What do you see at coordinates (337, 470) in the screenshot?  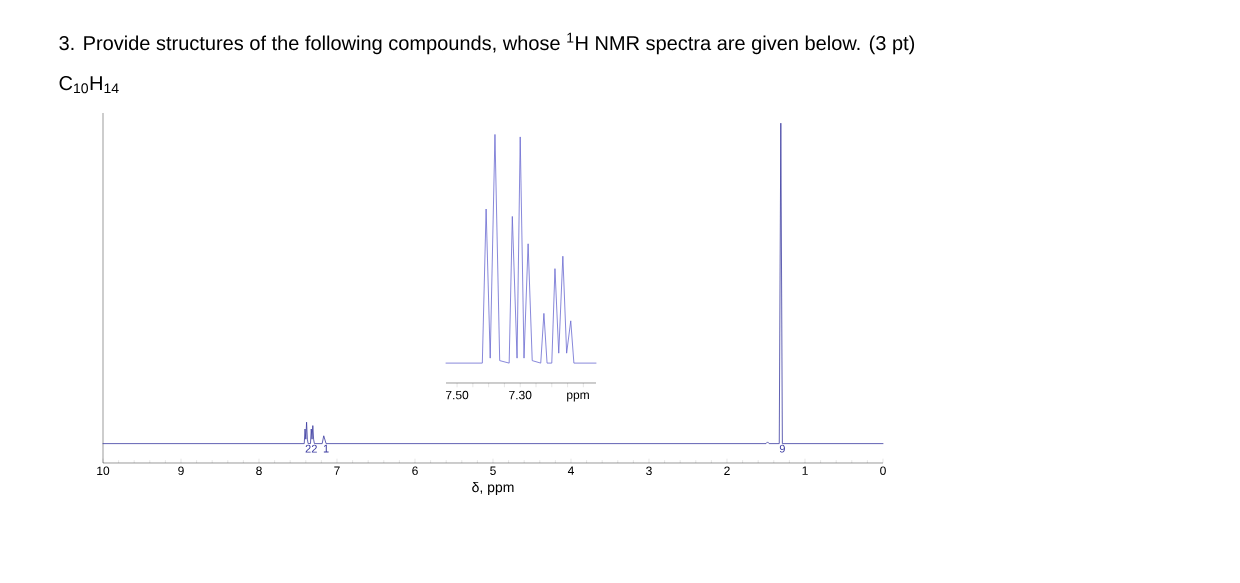 I see `x-tick-label: 7` at bounding box center [337, 470].